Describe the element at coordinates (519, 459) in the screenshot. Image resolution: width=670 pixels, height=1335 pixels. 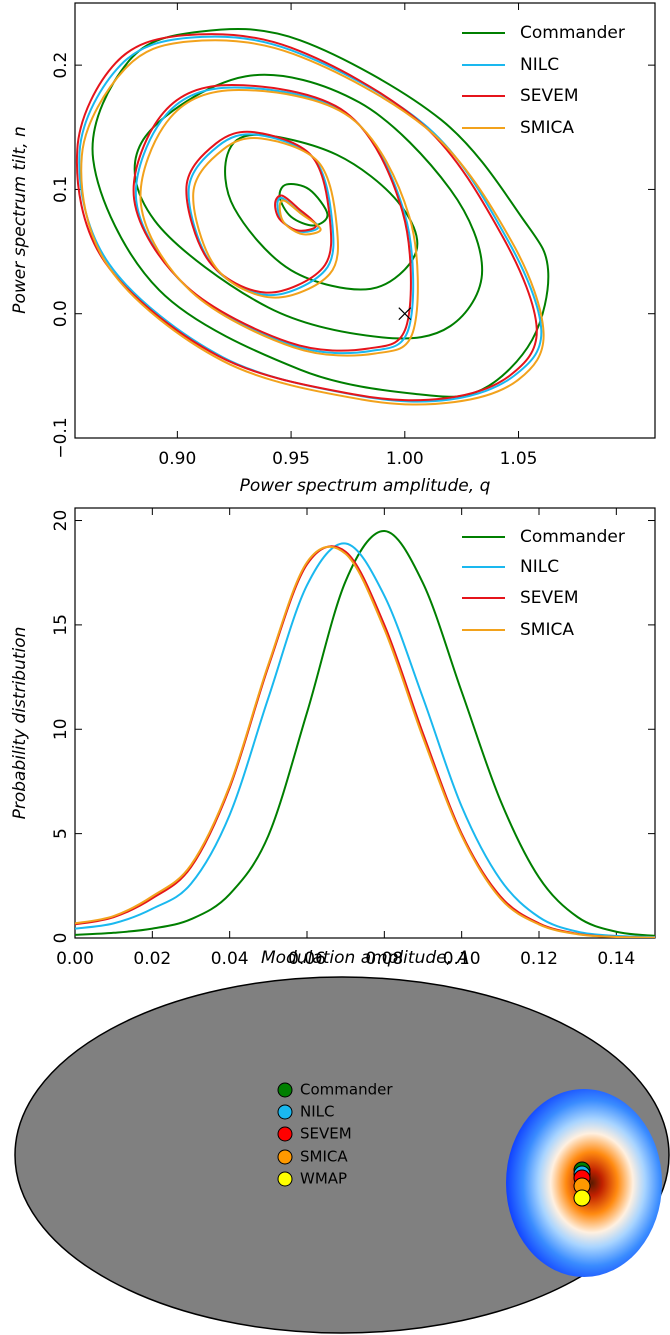
I see `x-tick-label: 1.05` at that location.